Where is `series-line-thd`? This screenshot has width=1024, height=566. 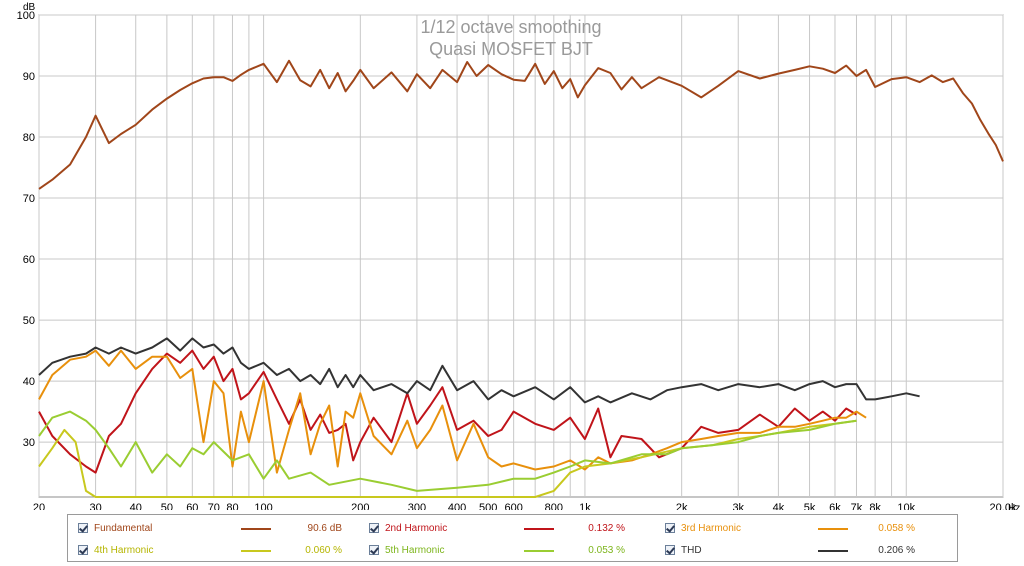 series-line-thd is located at coordinates (479, 370).